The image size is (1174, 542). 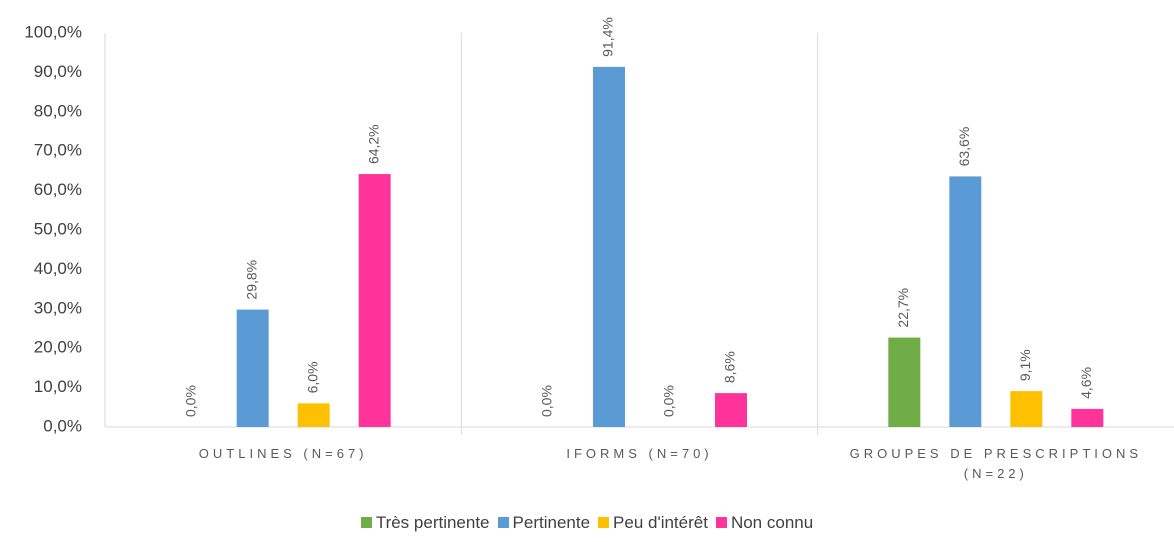 What do you see at coordinates (1086, 383) in the screenshot?
I see `value-label: 4,6%` at bounding box center [1086, 383].